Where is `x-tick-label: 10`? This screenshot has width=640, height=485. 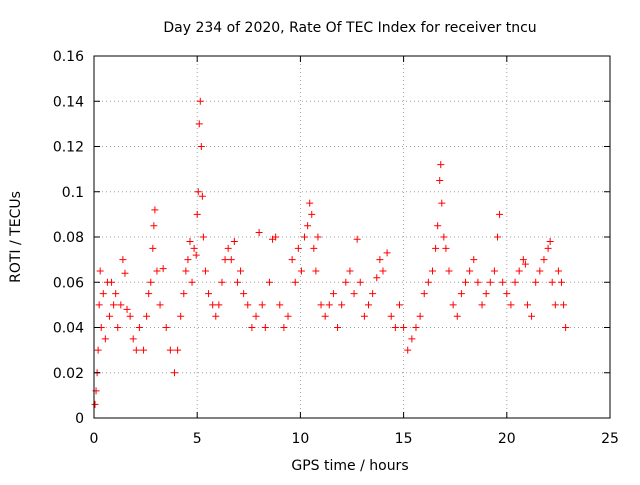
x-tick-label: 10 is located at coordinates (300, 439).